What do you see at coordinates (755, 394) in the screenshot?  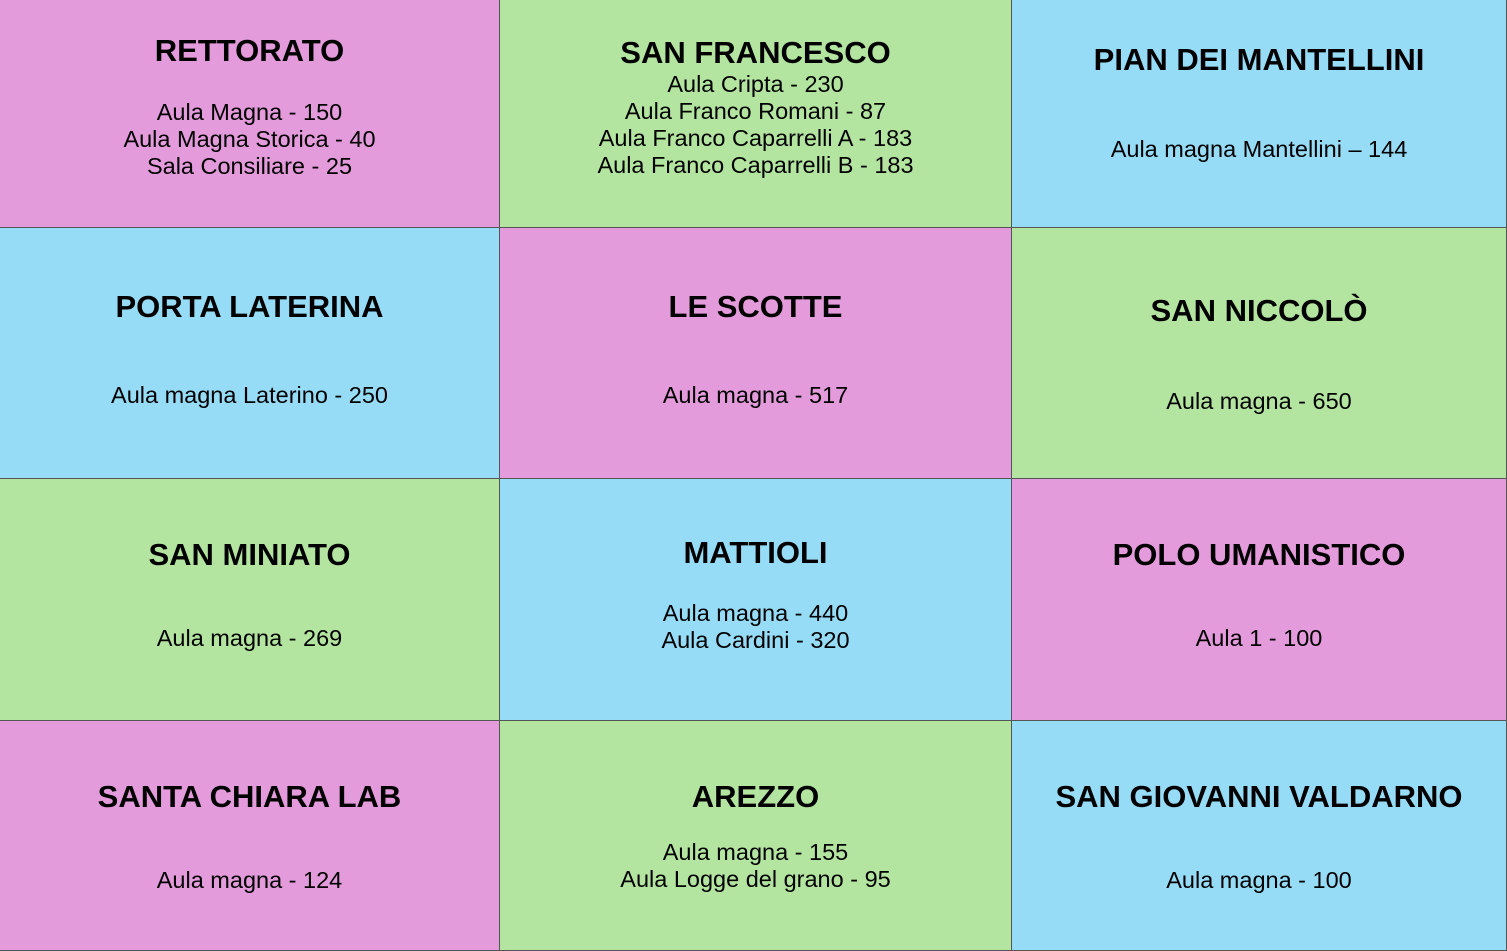 I see `room-capacity: Aula magna - 517` at bounding box center [755, 394].